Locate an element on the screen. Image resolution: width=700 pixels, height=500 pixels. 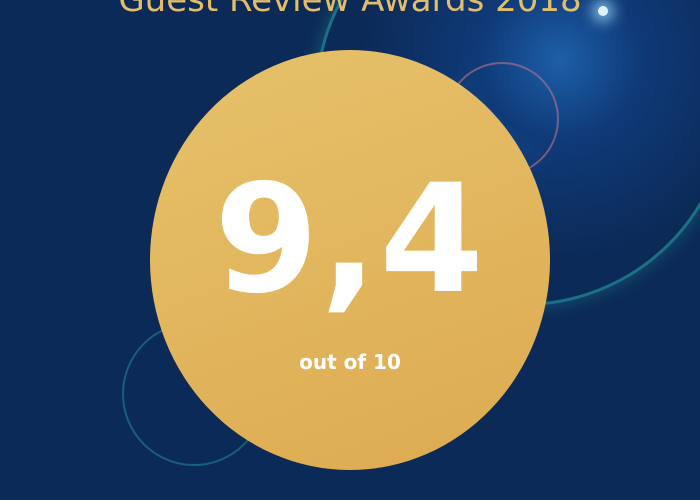
light-flare is located at coordinates (603, 11).